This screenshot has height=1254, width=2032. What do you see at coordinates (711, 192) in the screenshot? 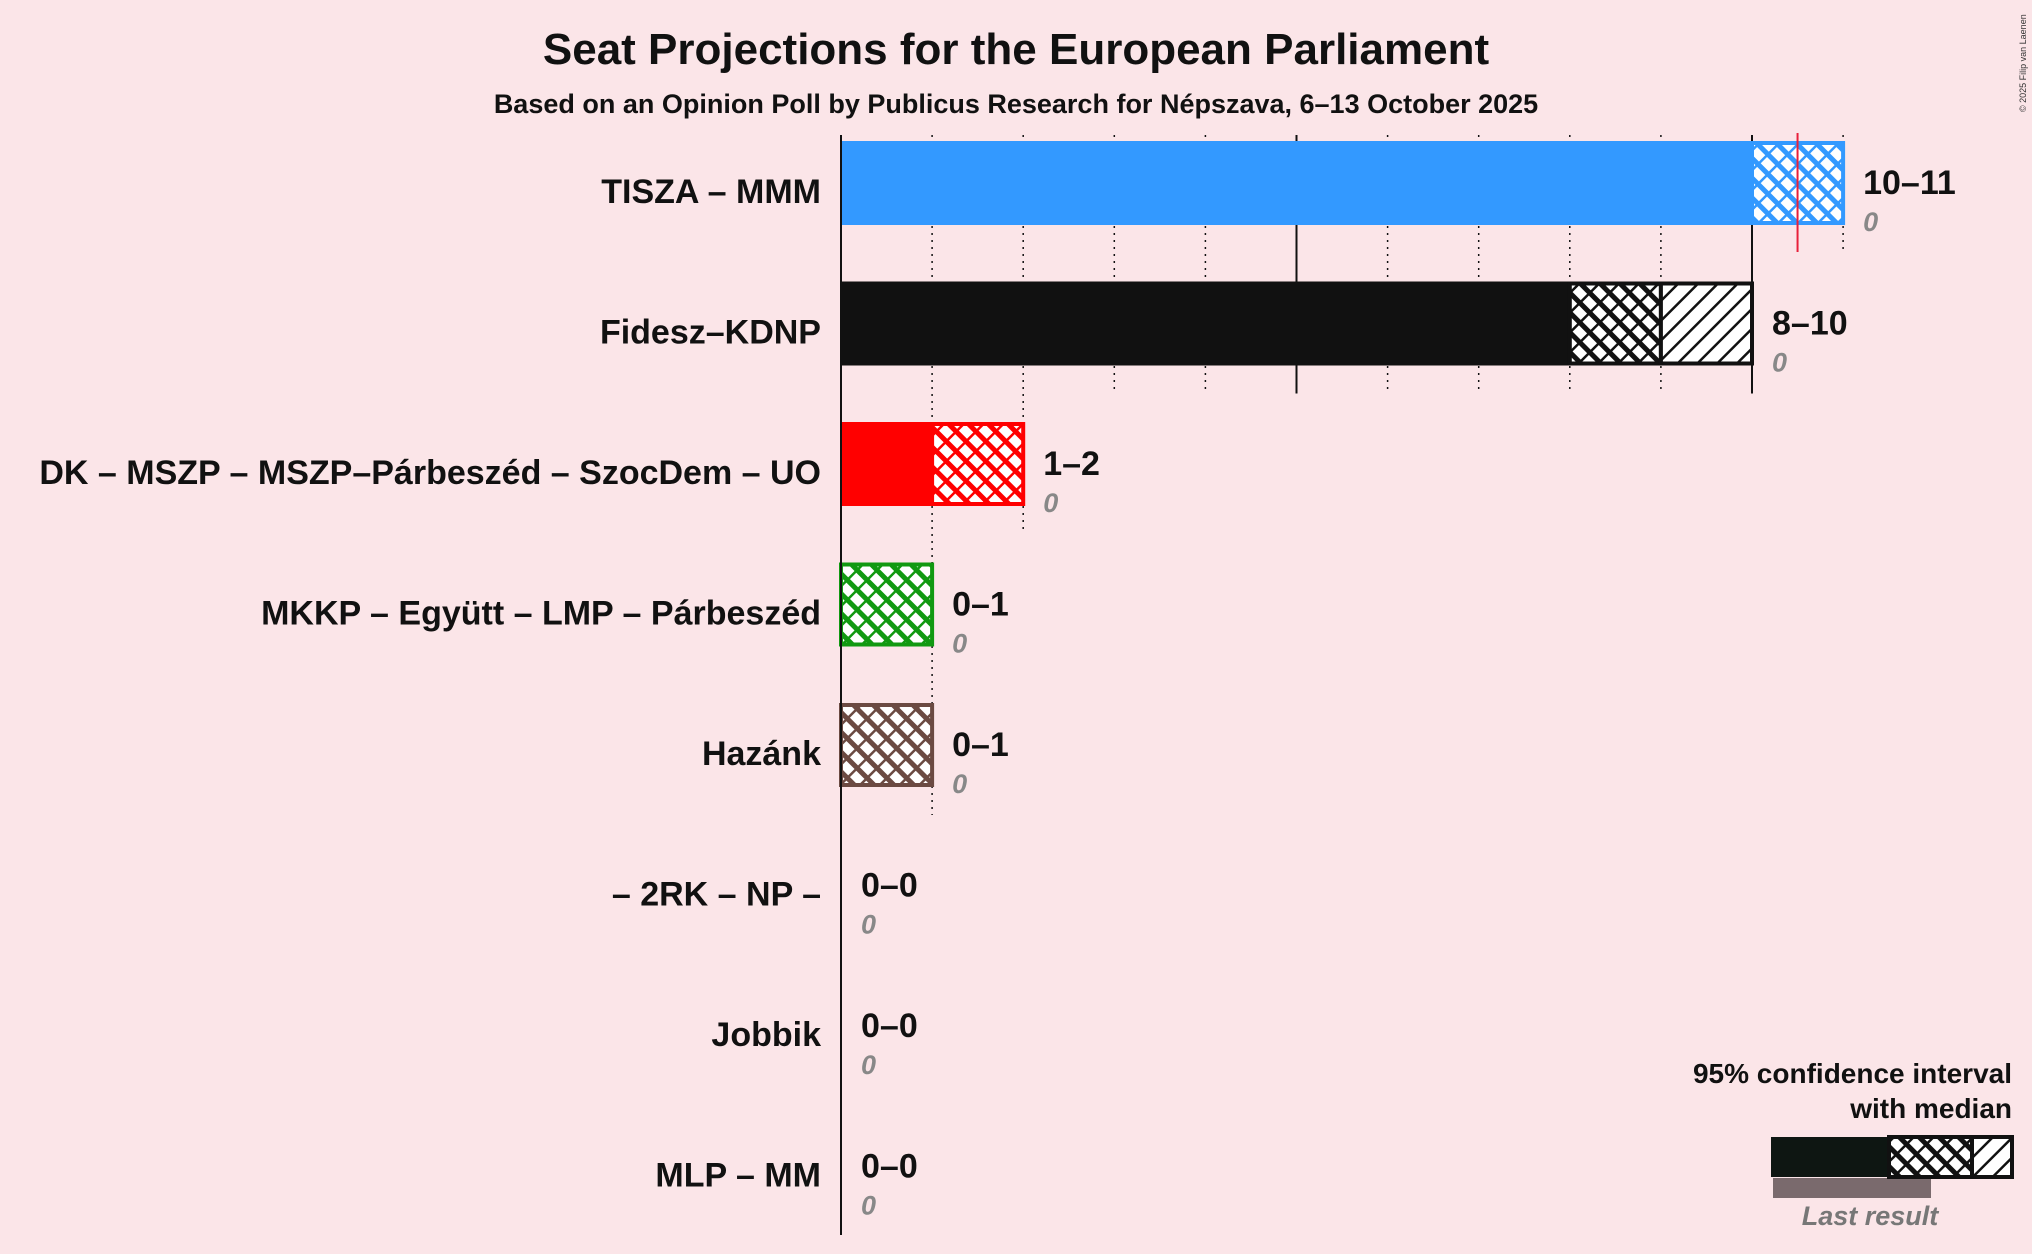
I see `party-label: TISZA – MMM` at bounding box center [711, 192].